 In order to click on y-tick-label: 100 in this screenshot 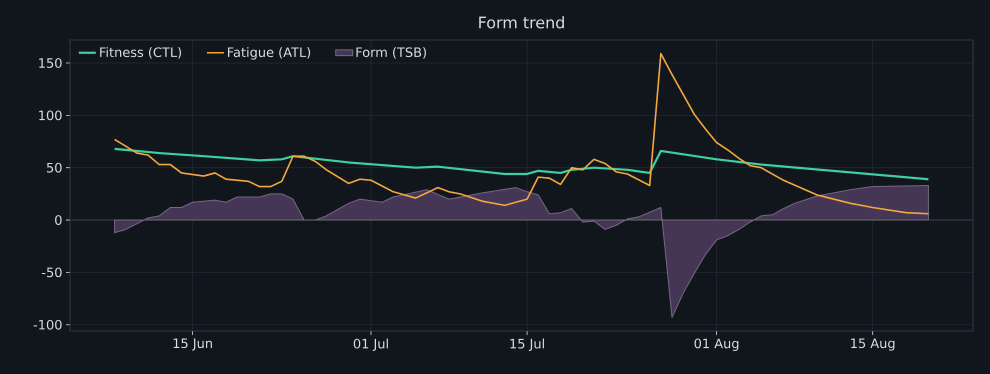, I will do `click(50, 115)`.